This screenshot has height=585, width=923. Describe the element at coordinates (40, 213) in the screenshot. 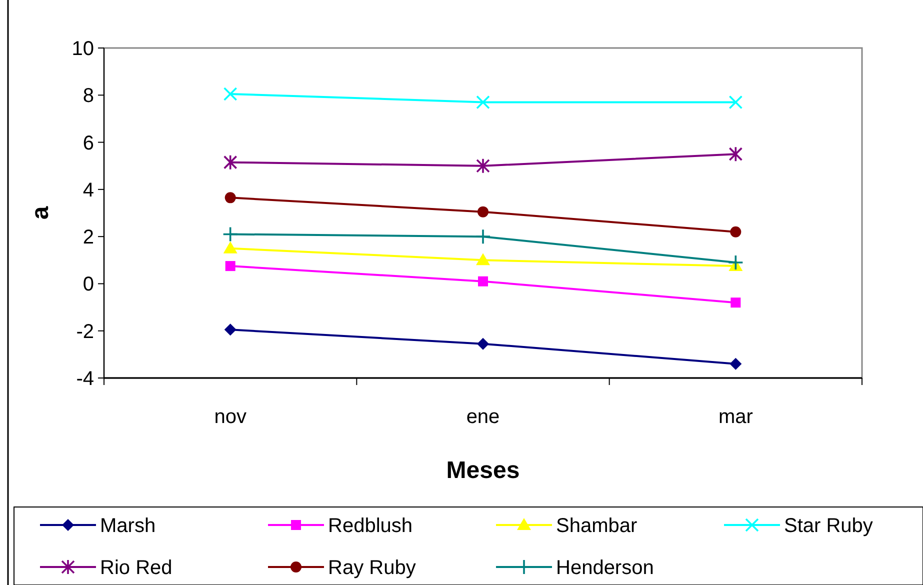

I see `y-axis-title: a` at that location.